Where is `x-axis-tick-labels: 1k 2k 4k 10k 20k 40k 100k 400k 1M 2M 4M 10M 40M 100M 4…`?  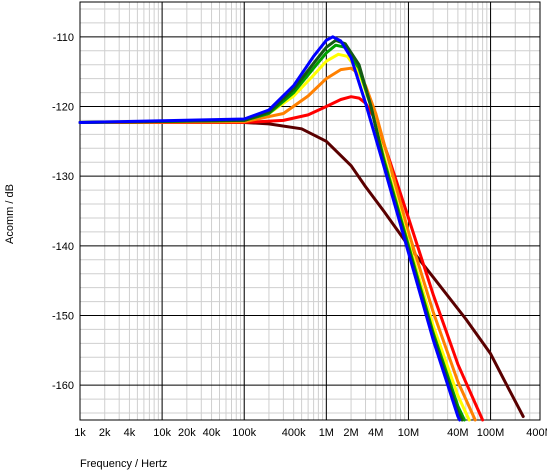
x-axis-tick-labels: 1k 2k 4k 10k 20k 40k 100k 400k 1M 2M 4M 10M 40M 100M 4… is located at coordinates (310, 433).